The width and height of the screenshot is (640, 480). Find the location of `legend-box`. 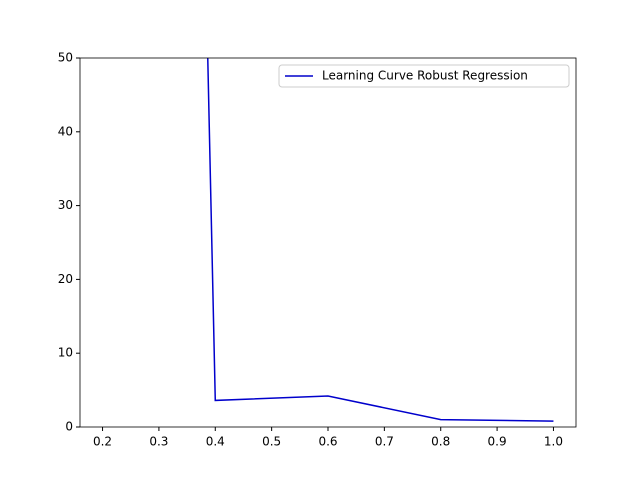

legend-box is located at coordinates (424, 76).